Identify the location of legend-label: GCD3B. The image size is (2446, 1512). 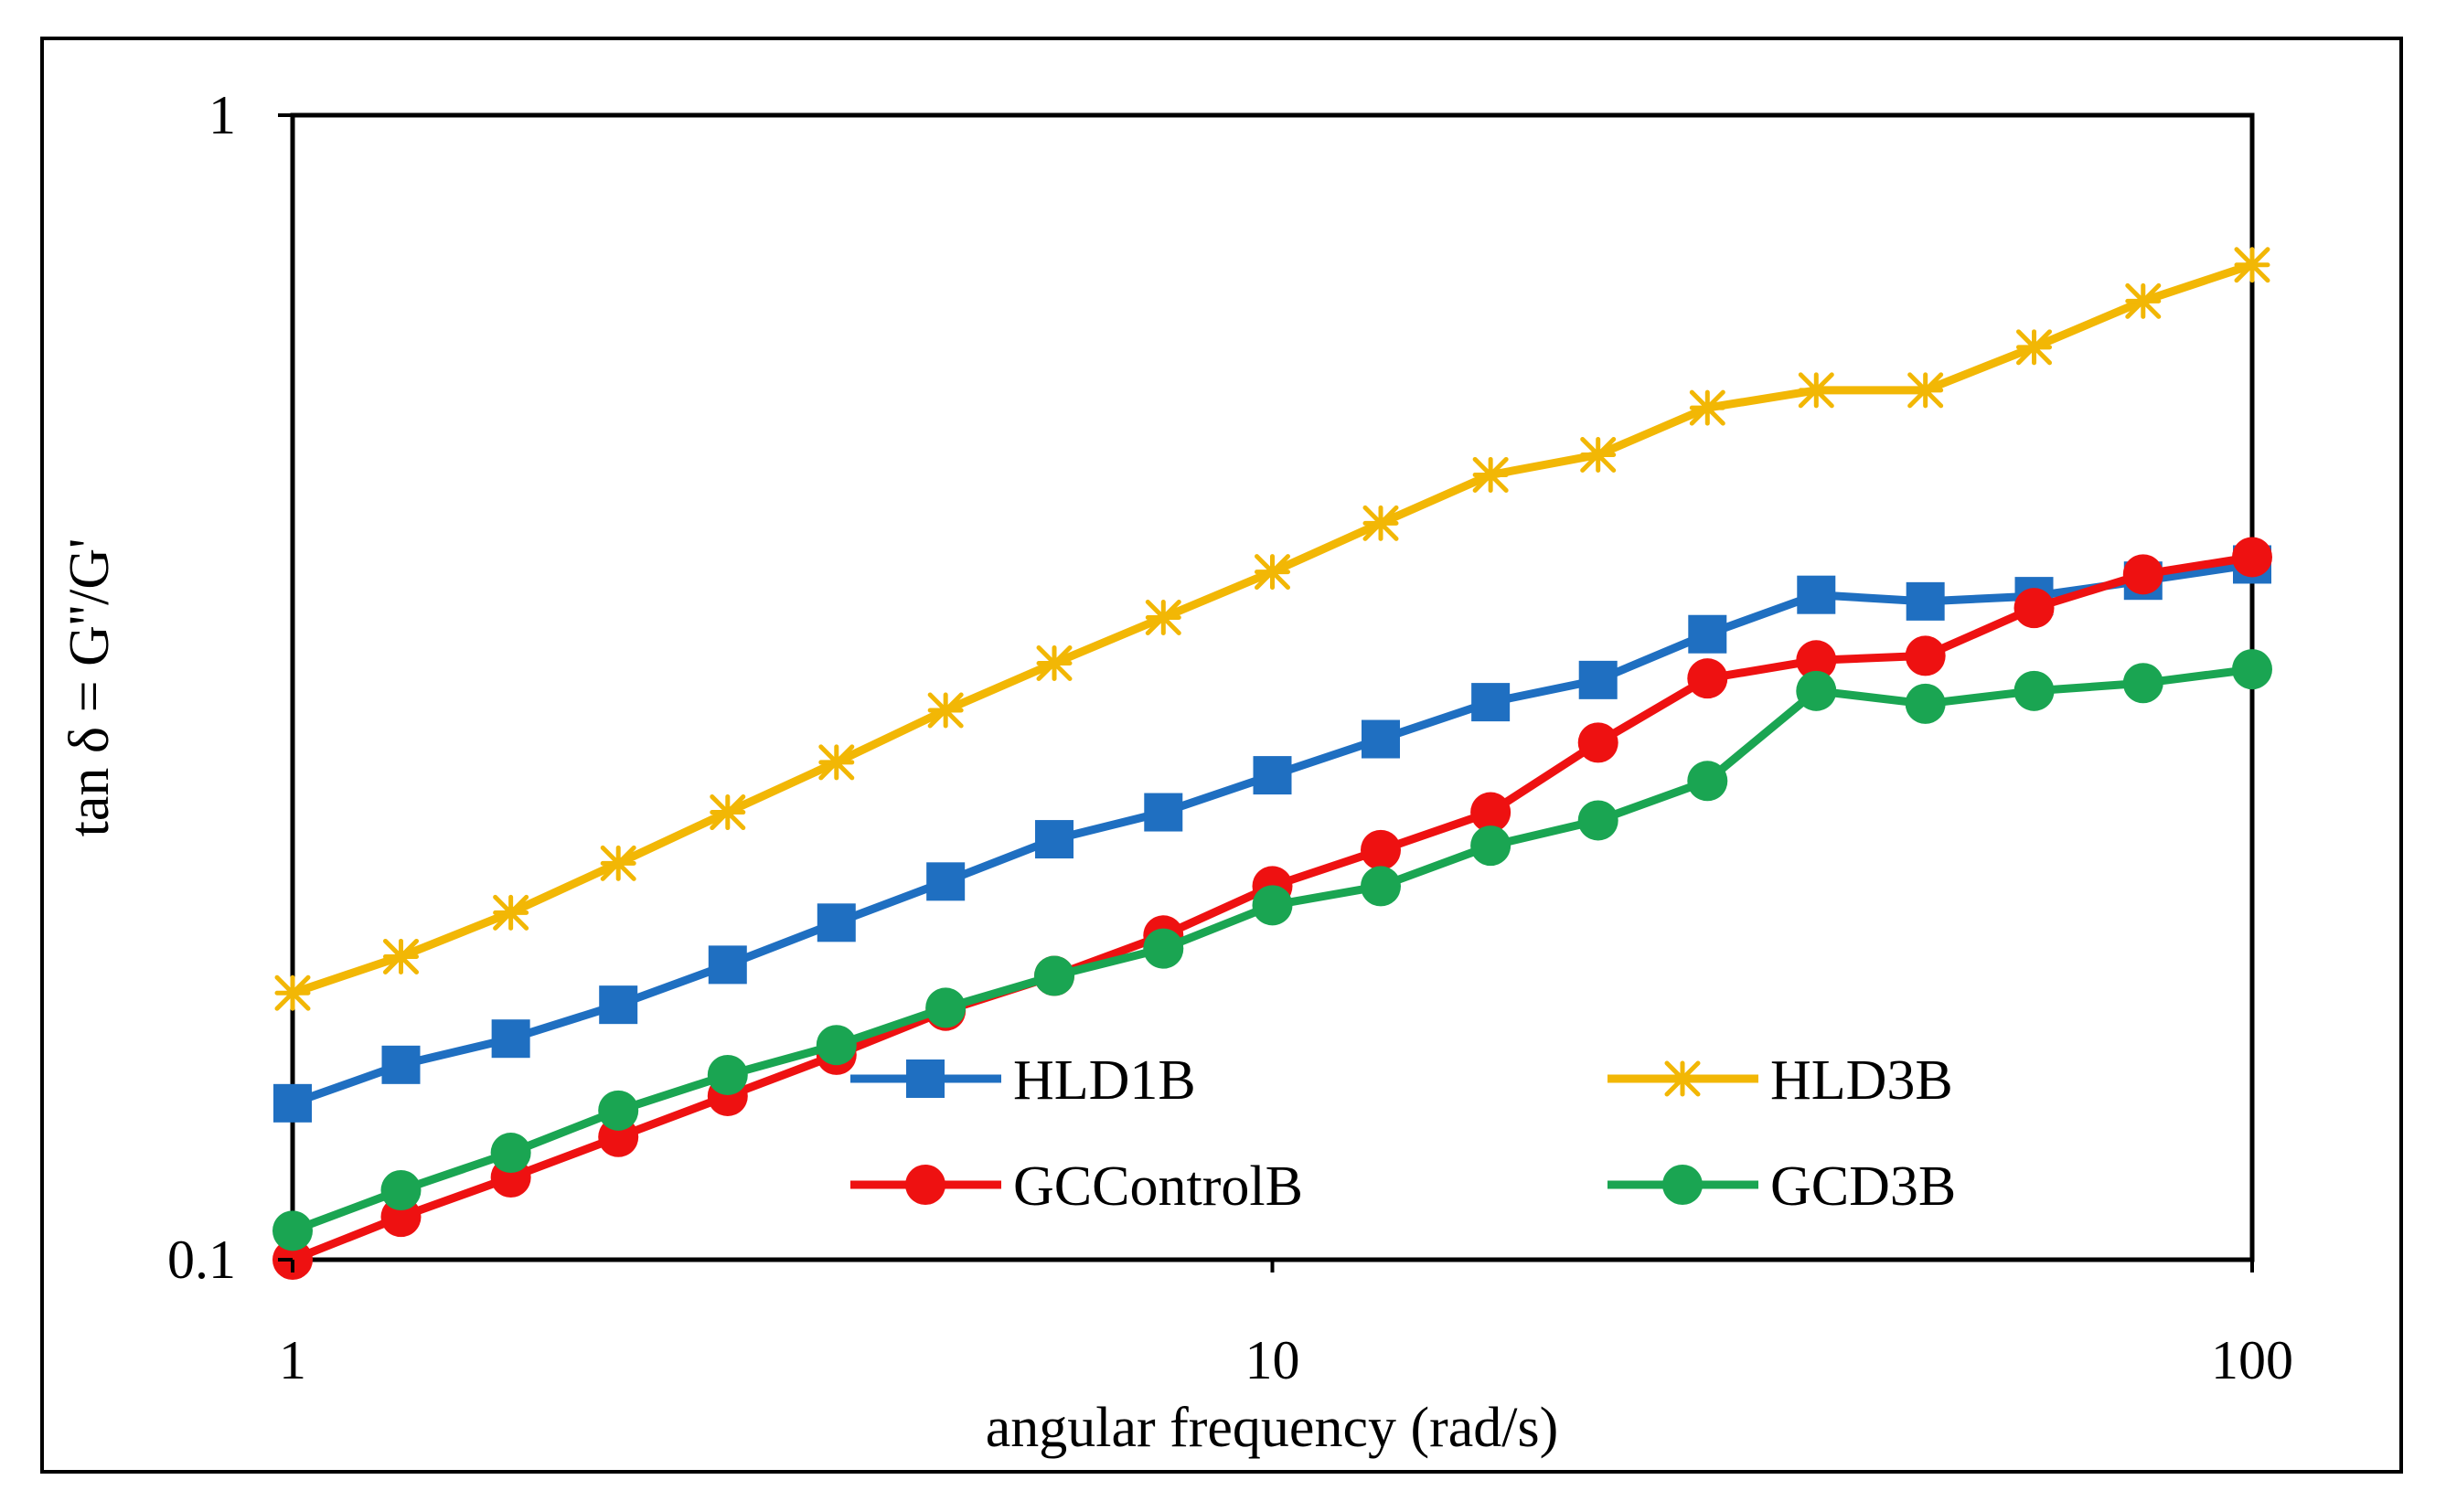
(1863, 1186).